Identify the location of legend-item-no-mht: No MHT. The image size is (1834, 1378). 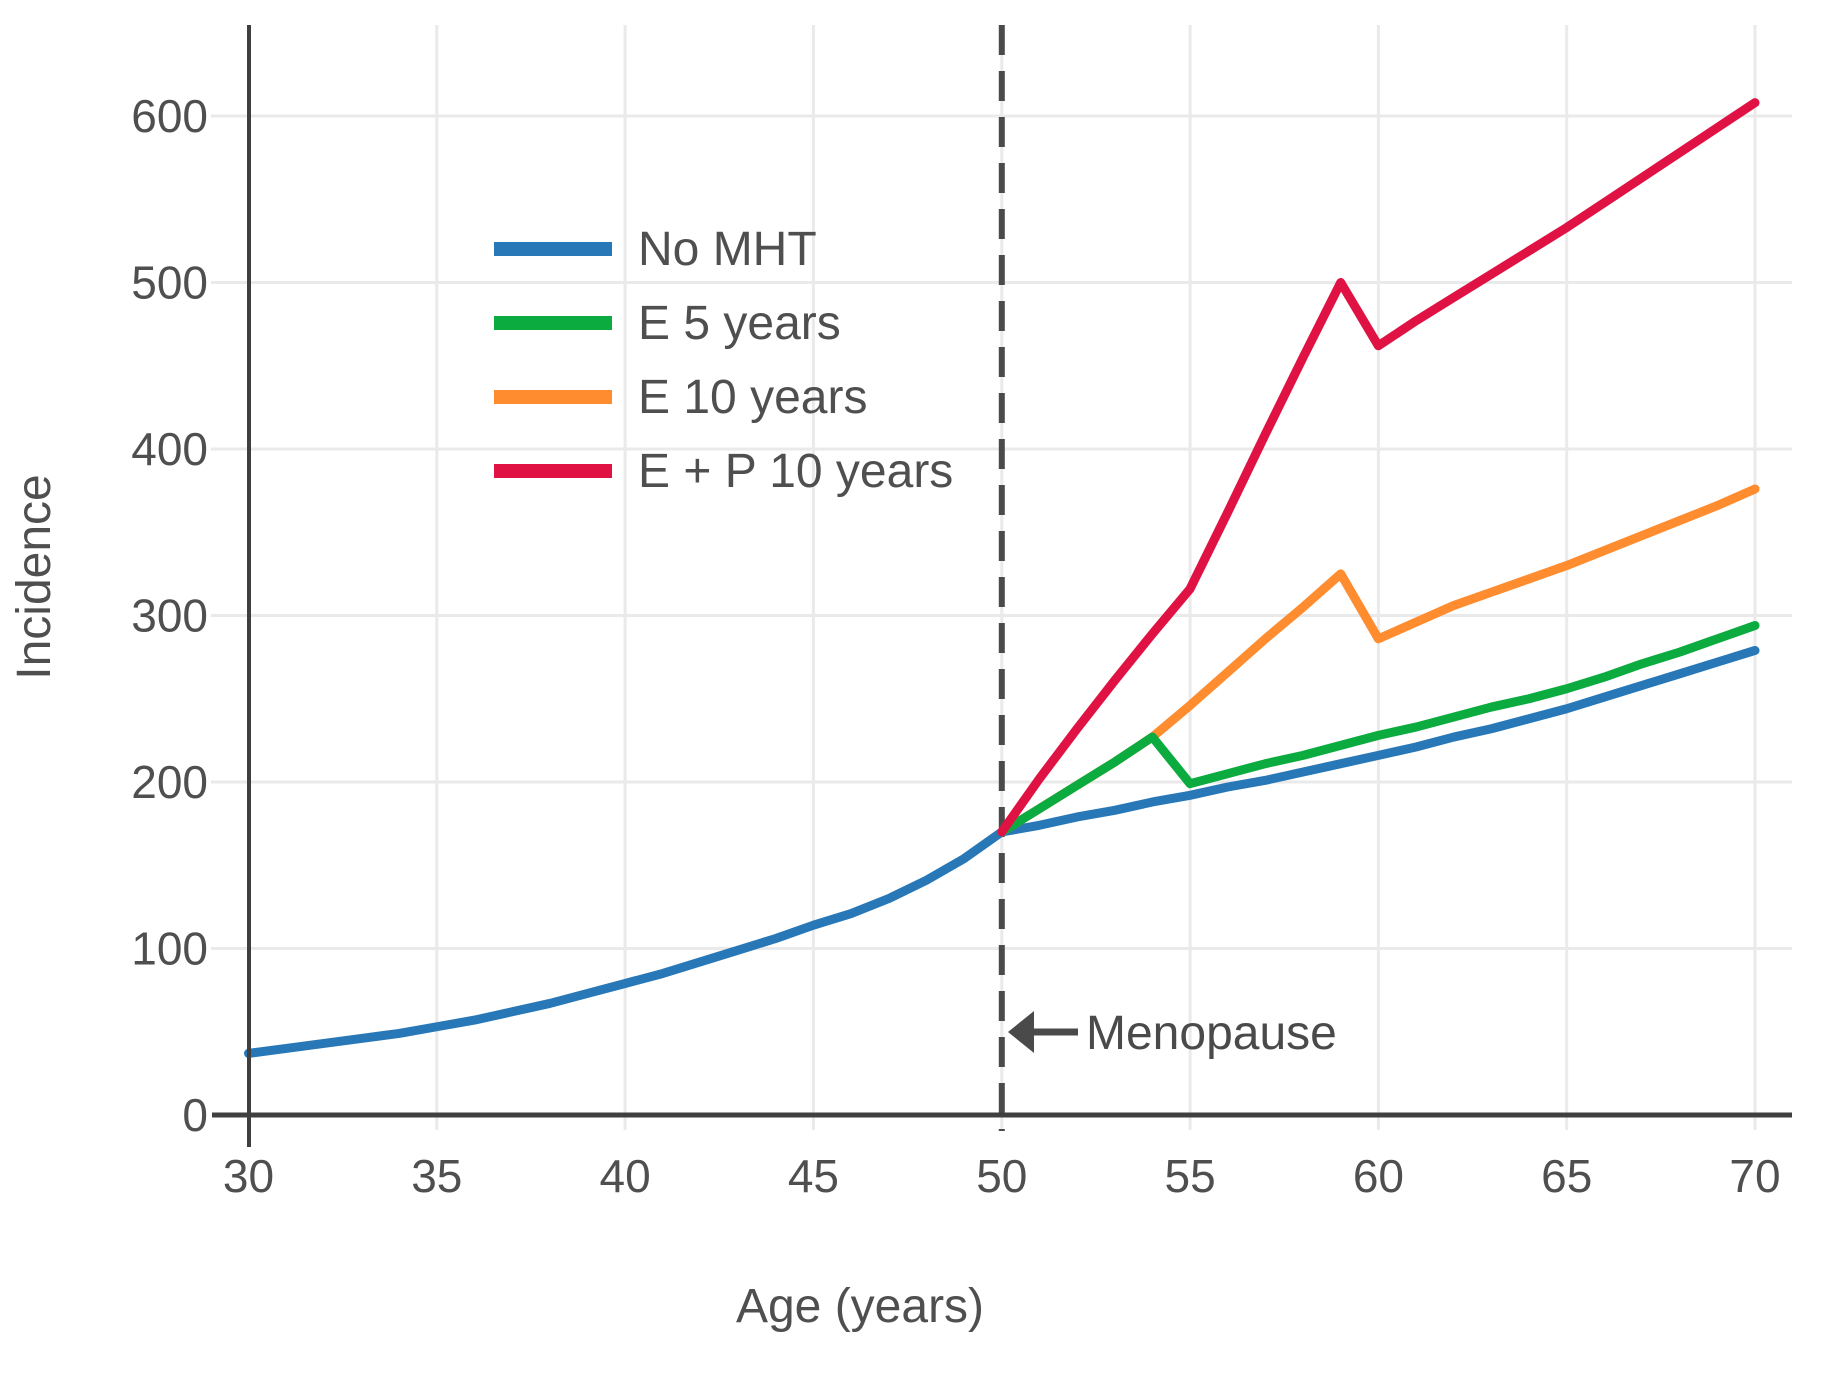
(655, 249).